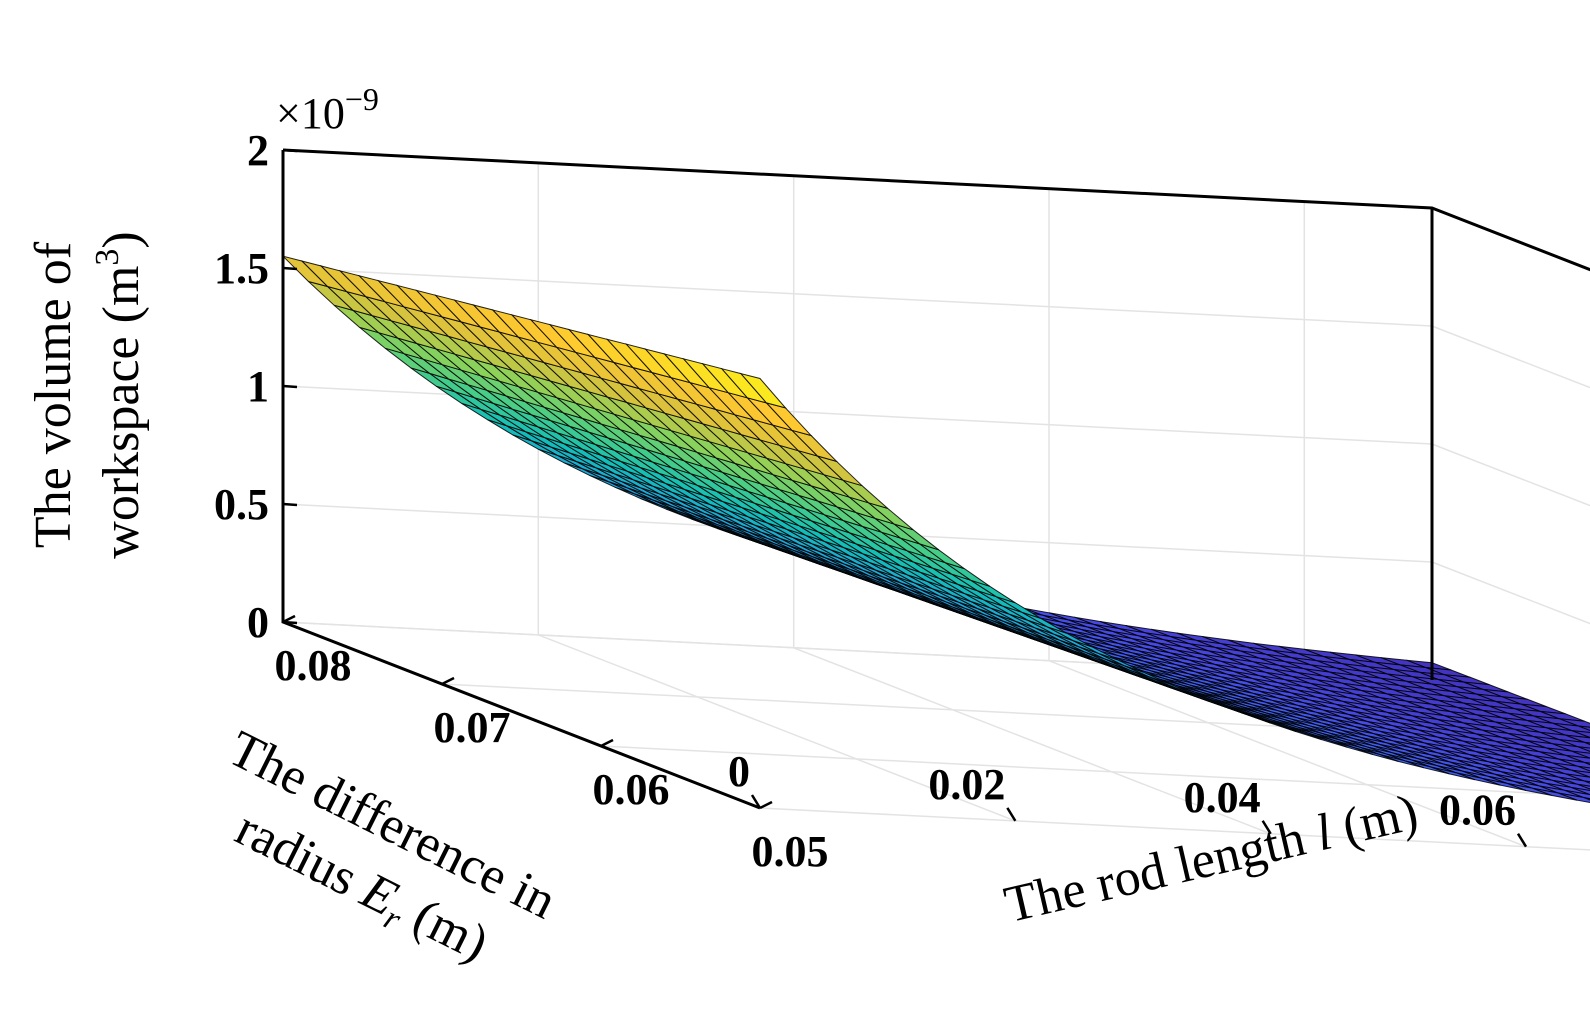 This screenshot has height=1020, width=1590. I want to click on x-axis-title: The difference in radius Er (m), so click(392, 846).